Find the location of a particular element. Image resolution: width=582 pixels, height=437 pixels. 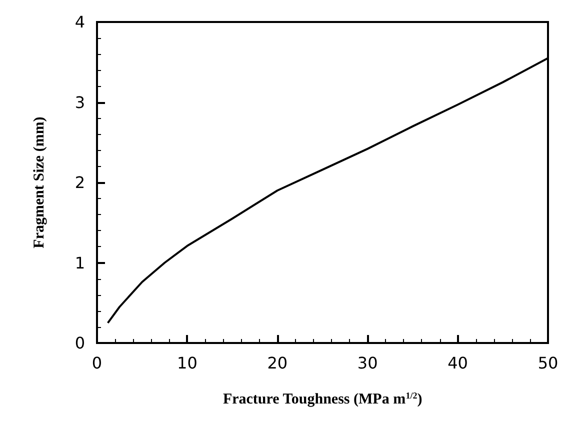

y-tick-label: 2 is located at coordinates (79, 182).